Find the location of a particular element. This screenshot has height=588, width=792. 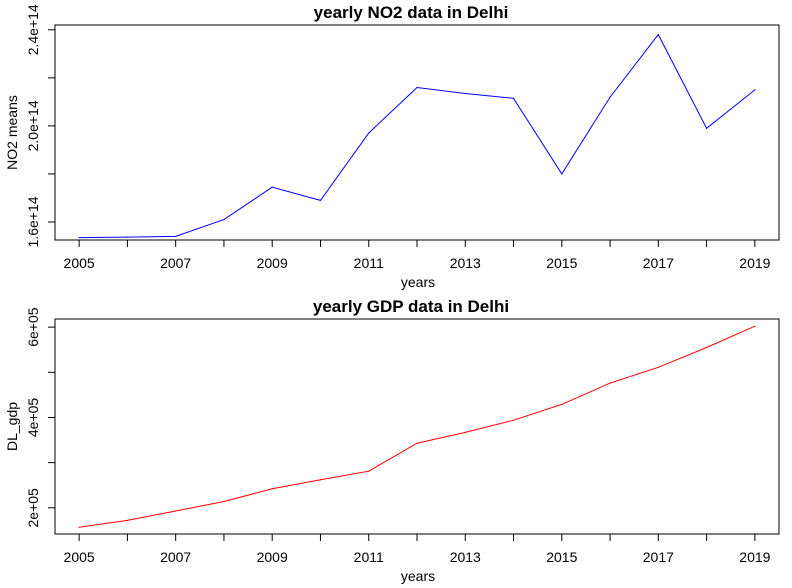

y-tick-label: 1.6e+14 is located at coordinates (33, 221).